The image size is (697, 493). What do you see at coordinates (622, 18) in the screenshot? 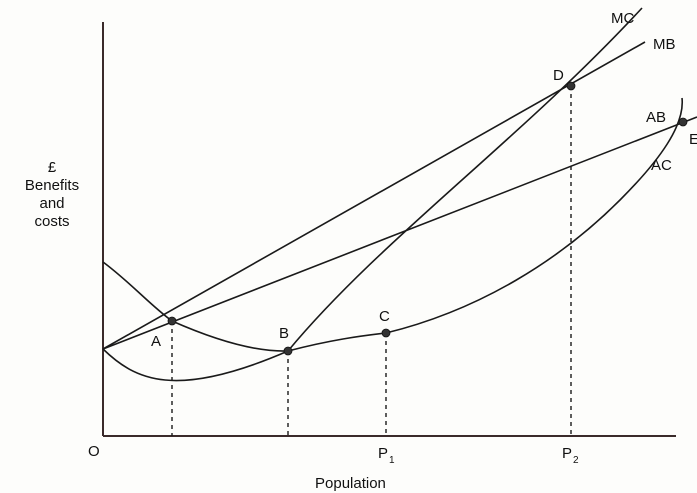
I see `label-mc: MC` at bounding box center [622, 18].